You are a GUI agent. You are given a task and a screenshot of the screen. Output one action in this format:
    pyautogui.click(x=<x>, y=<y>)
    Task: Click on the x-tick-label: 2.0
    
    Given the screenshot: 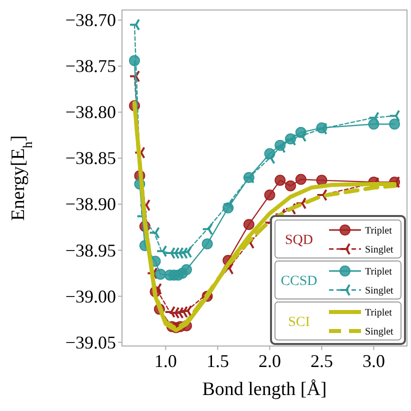 What is the action you would take?
    pyautogui.click(x=269, y=361)
    